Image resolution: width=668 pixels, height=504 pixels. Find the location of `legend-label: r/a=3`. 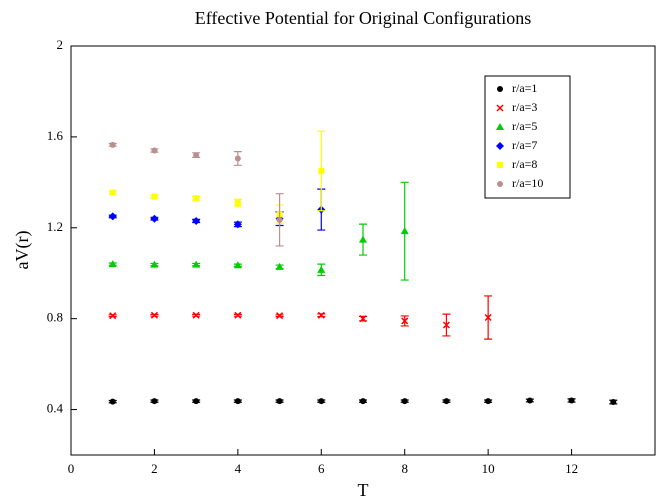

legend-label: r/a=3 is located at coordinates (524, 107).